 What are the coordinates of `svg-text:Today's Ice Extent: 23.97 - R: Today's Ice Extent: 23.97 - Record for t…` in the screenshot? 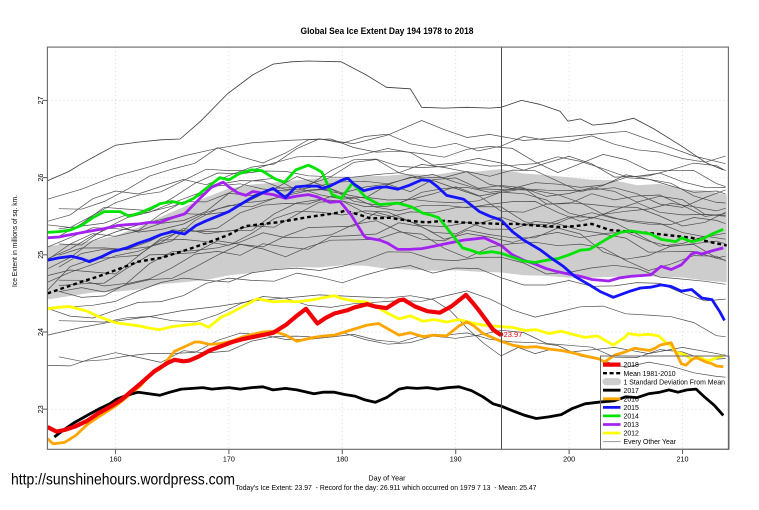 It's located at (386, 487).